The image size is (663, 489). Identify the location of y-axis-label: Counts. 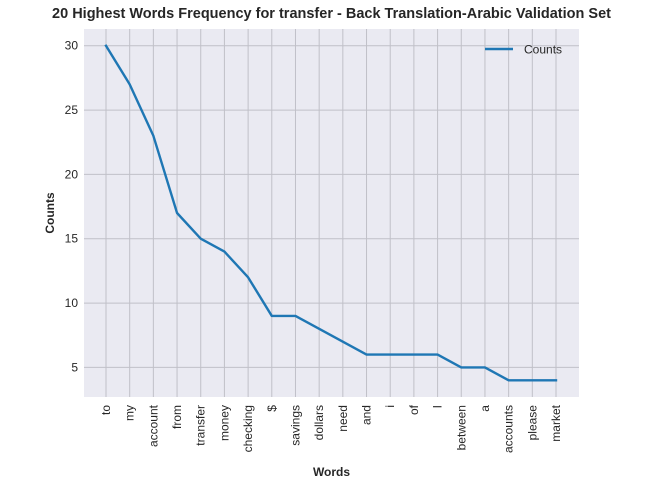
(50, 213).